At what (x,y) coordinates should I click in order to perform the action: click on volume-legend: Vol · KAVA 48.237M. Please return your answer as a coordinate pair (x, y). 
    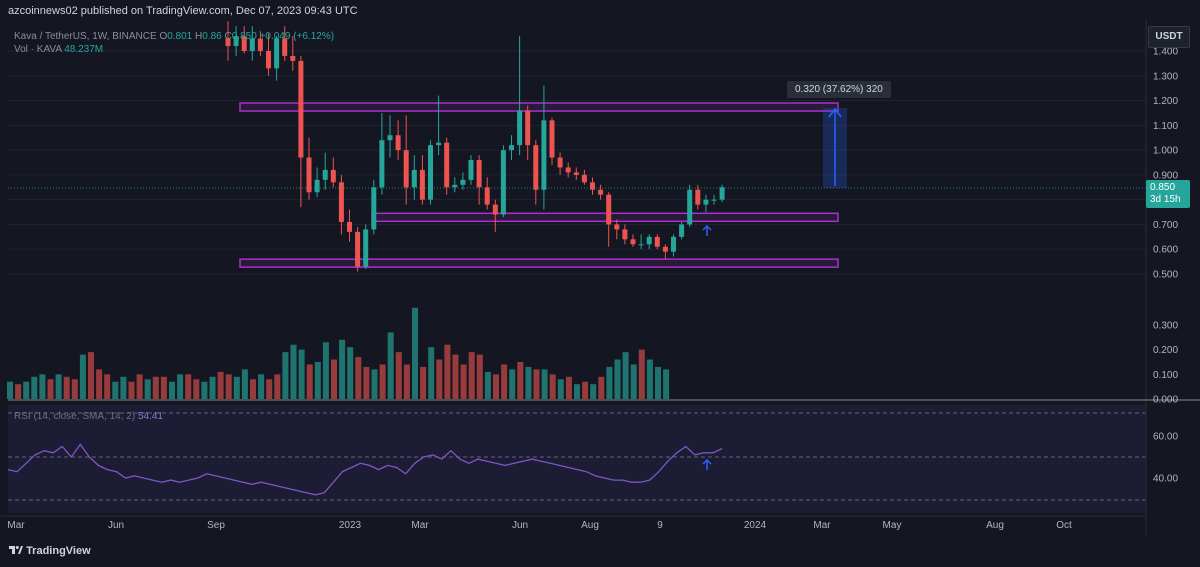
    Looking at the image, I should click on (58, 49).